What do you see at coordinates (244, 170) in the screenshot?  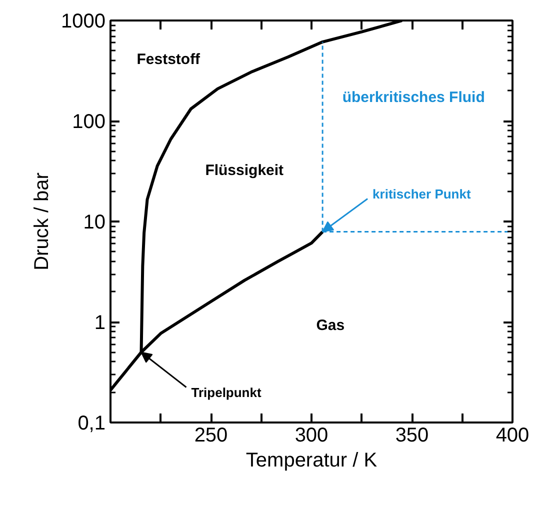 I see `annotation: Flüssigkeit` at bounding box center [244, 170].